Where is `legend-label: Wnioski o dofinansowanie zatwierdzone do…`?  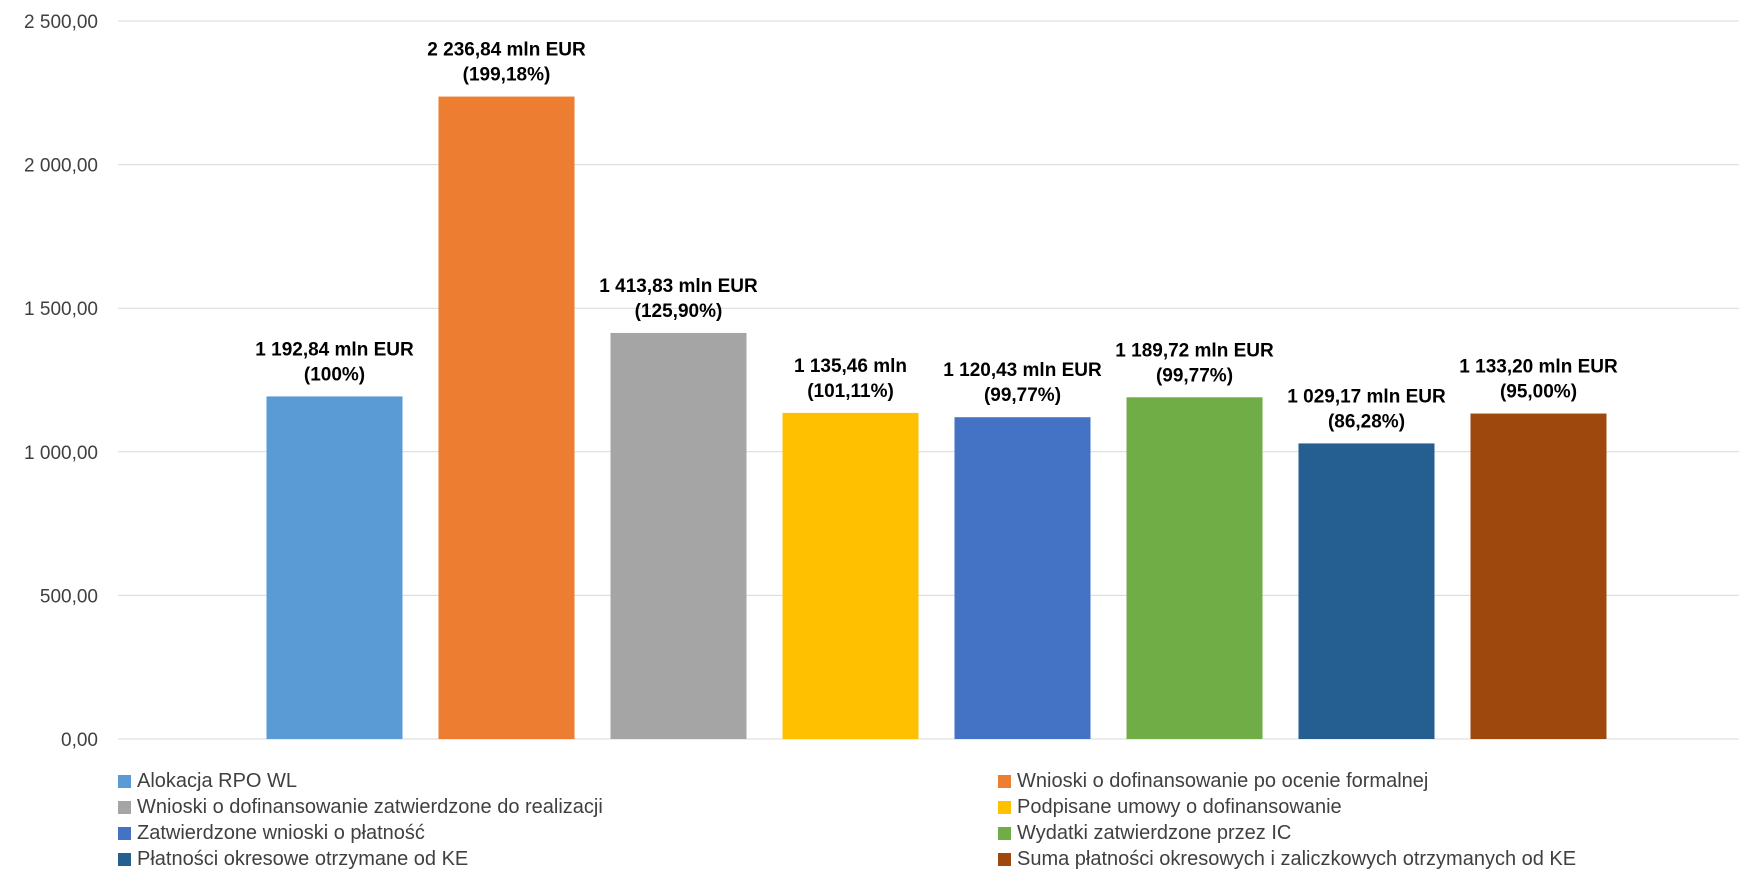 legend-label: Wnioski o dofinansowanie zatwierdzone do… is located at coordinates (370, 806).